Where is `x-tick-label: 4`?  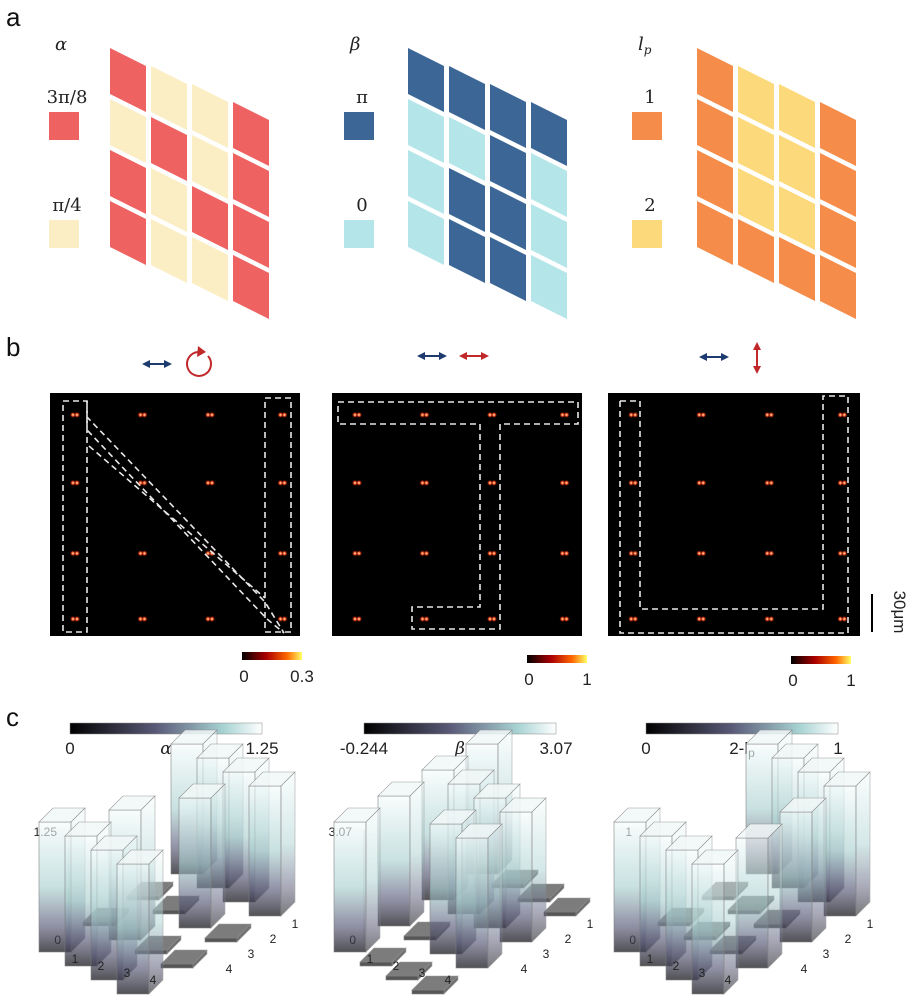
x-tick-label: 4 is located at coordinates (153, 980).